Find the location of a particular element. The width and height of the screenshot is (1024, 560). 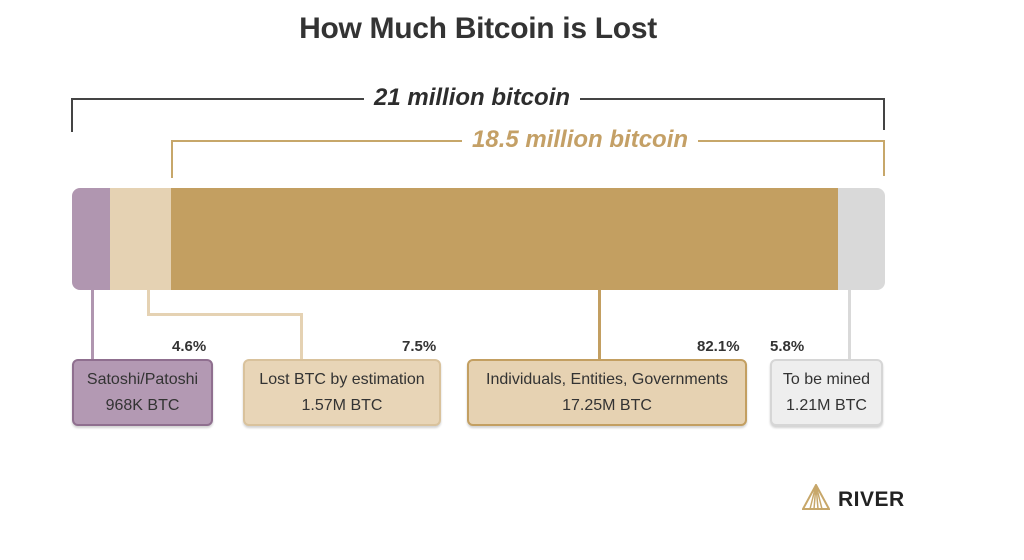

callout-to-be-mined-amount: 1.21M BTC is located at coordinates (826, 405).